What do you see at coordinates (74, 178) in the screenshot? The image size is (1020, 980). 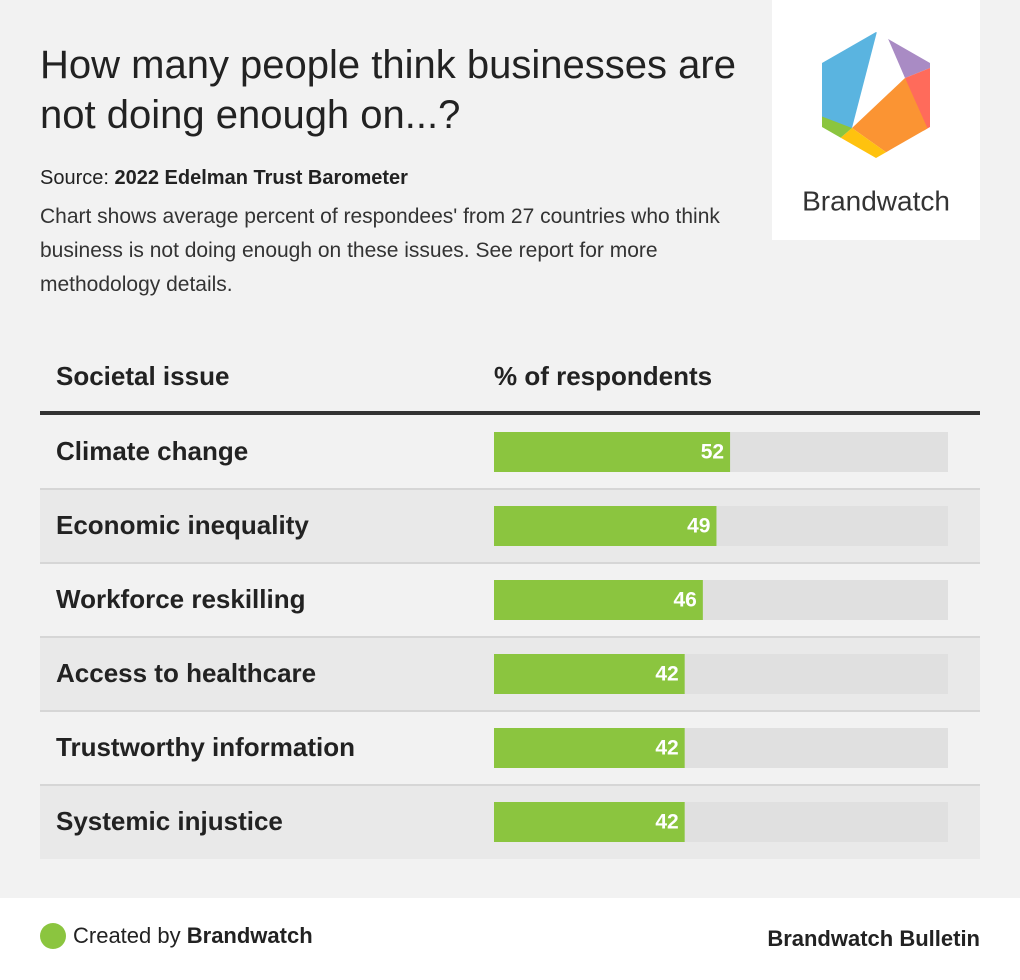 I see `source-label: Source:` at bounding box center [74, 178].